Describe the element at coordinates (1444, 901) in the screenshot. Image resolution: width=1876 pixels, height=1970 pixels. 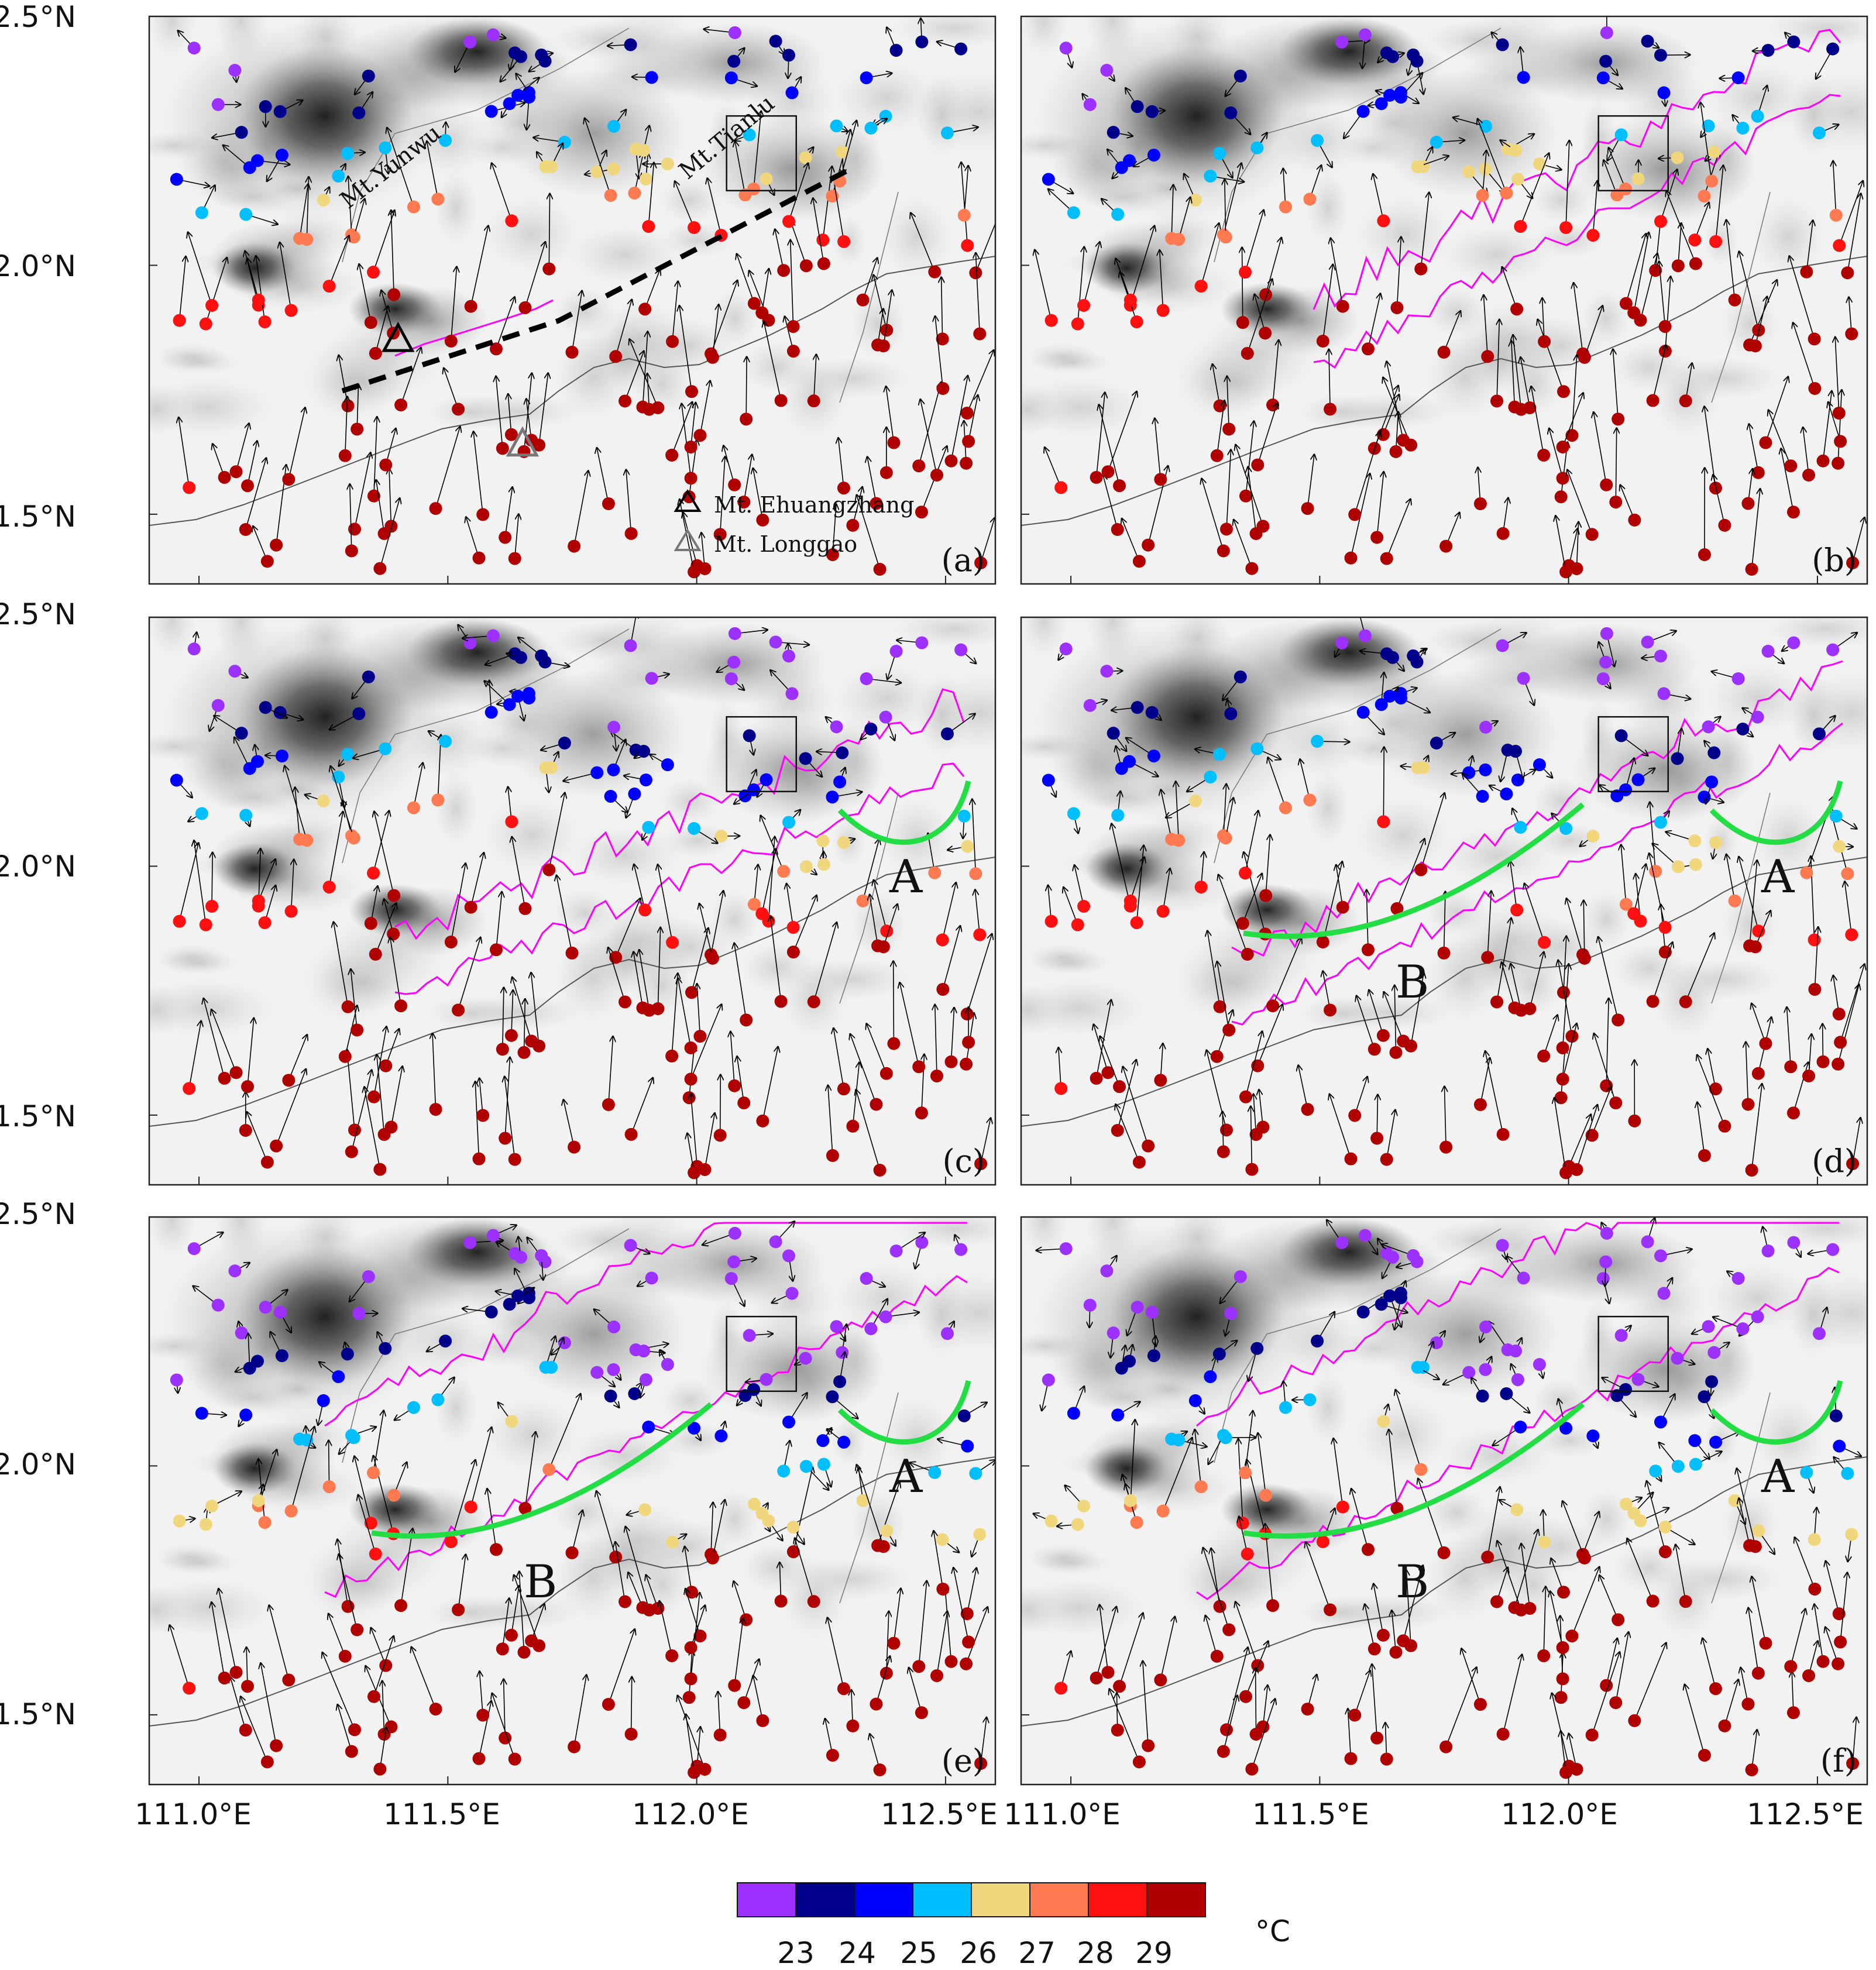
I see `map-panel: AB(d)` at that location.